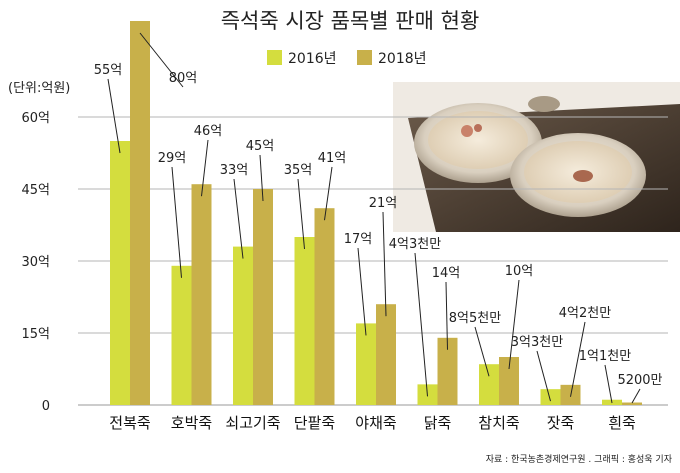  Describe the element at coordinates (383, 203) in the screenshot. I see `data-label-2018년-야채죽: 21억` at that location.